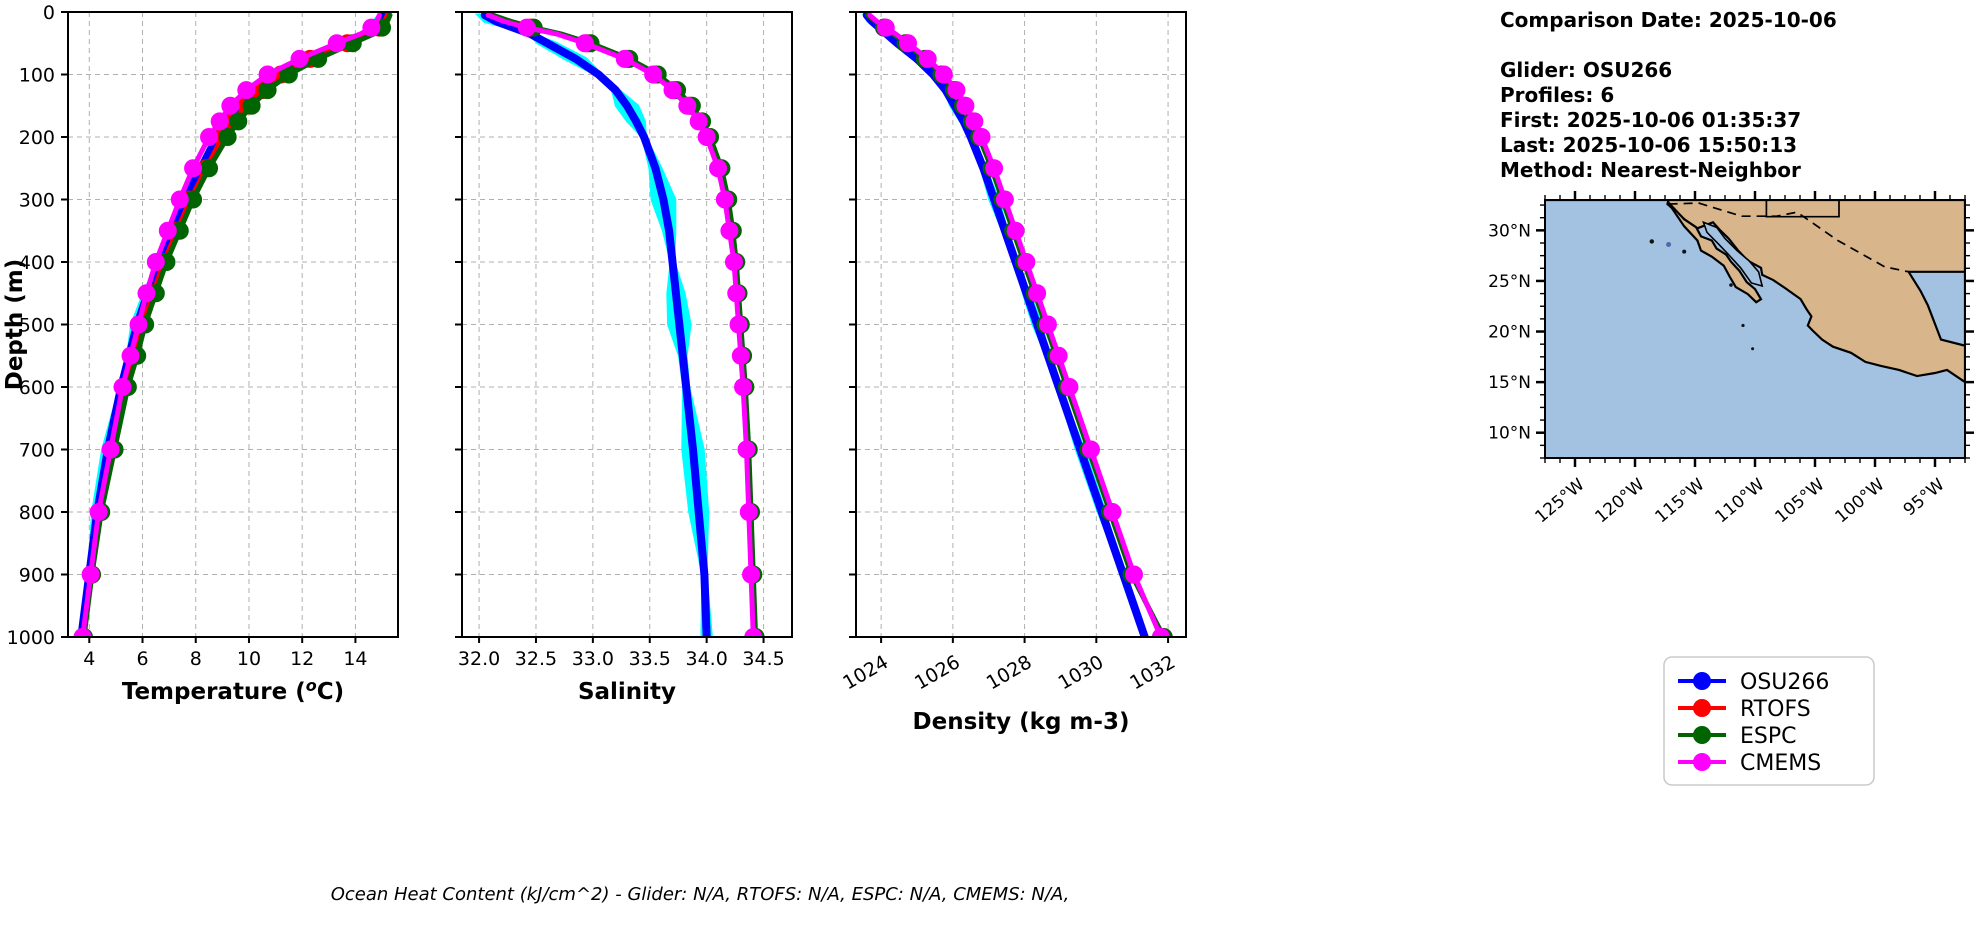  I want to click on y-tick-label: 700, so click(37, 451).